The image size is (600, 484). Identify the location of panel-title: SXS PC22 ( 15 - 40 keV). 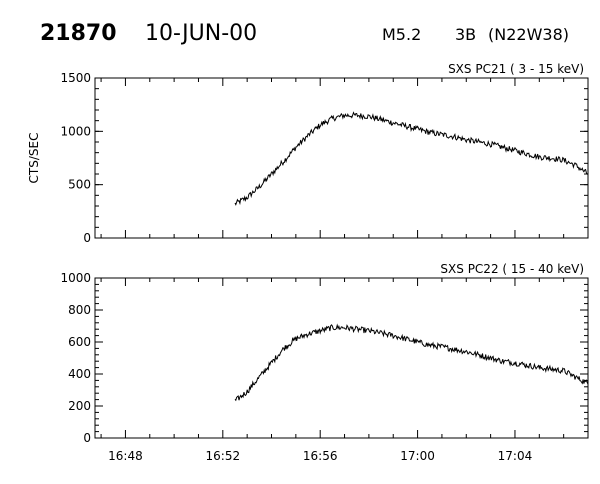
(512, 269).